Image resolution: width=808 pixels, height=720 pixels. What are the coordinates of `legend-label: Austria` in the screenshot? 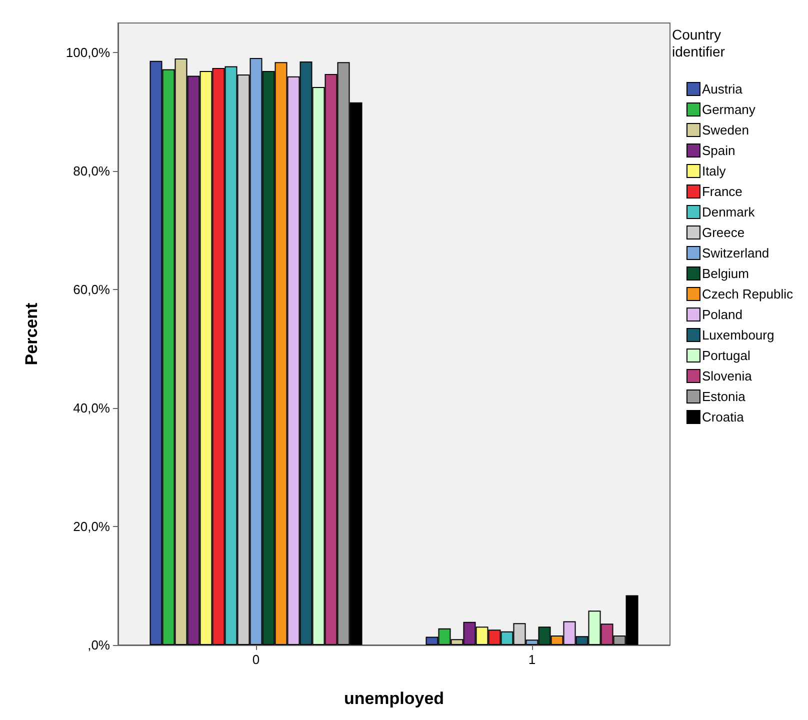 It's located at (723, 89).